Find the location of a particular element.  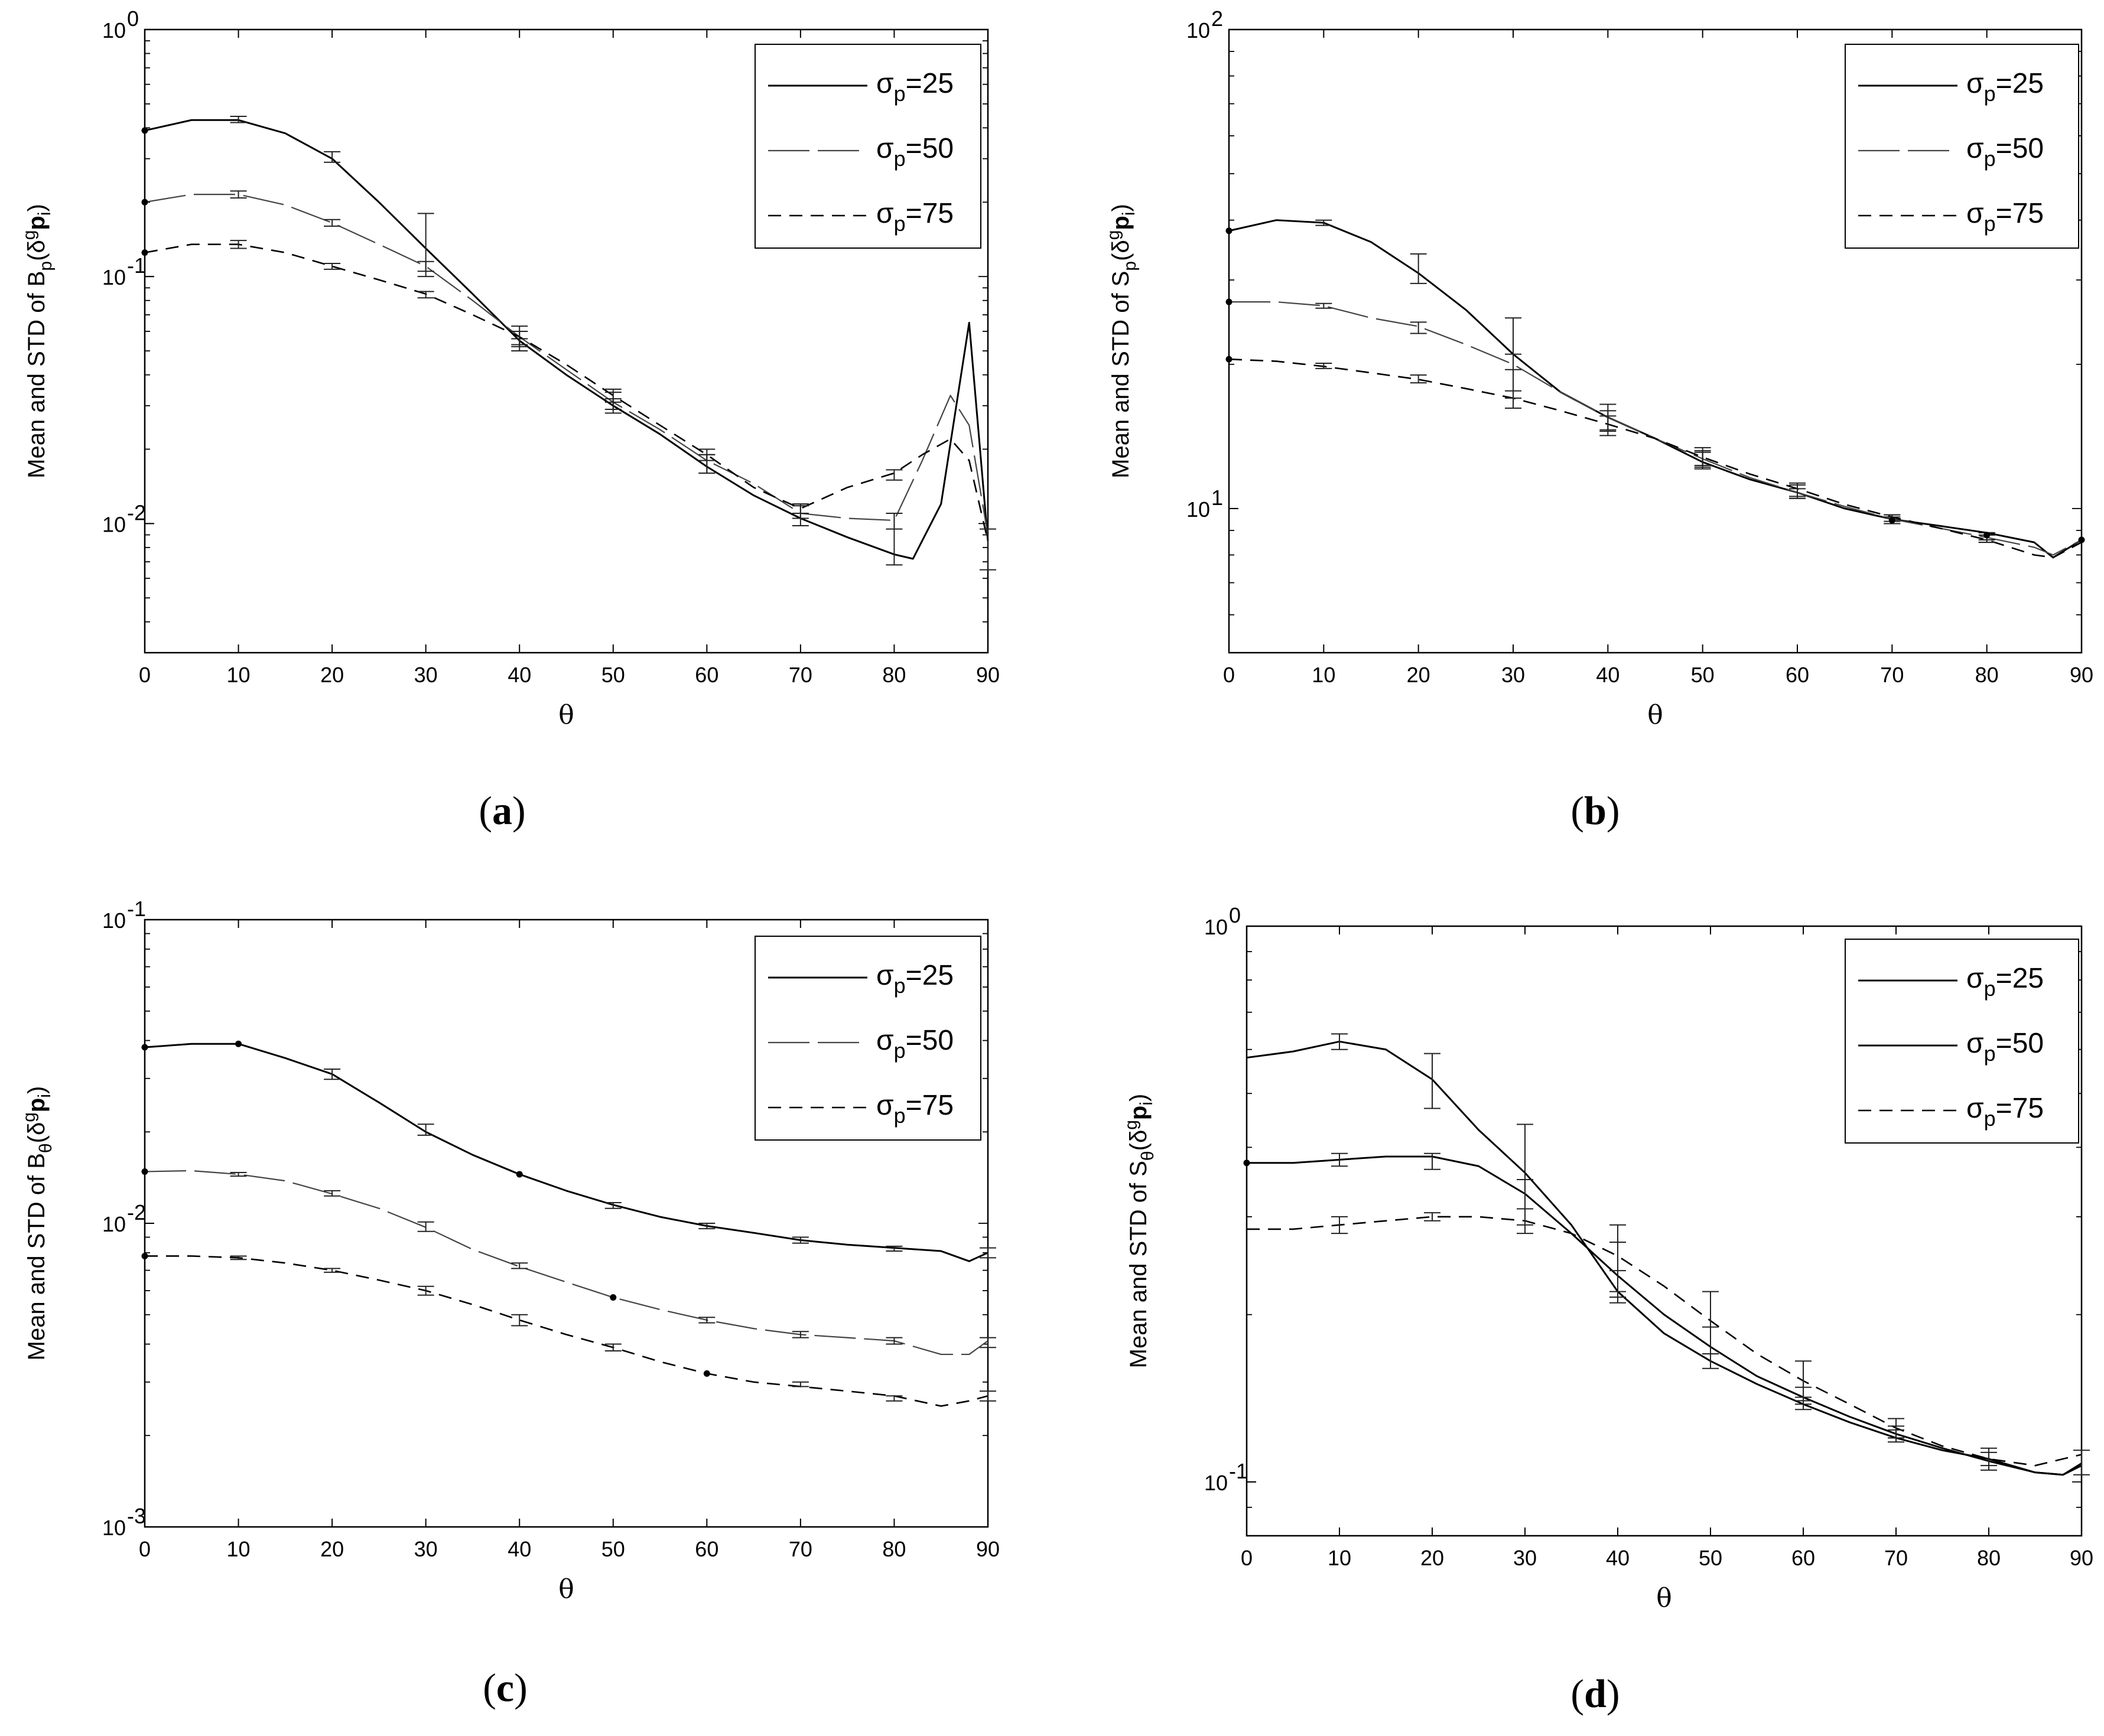

y-tick-exponent: -2 is located at coordinates (136, 512).